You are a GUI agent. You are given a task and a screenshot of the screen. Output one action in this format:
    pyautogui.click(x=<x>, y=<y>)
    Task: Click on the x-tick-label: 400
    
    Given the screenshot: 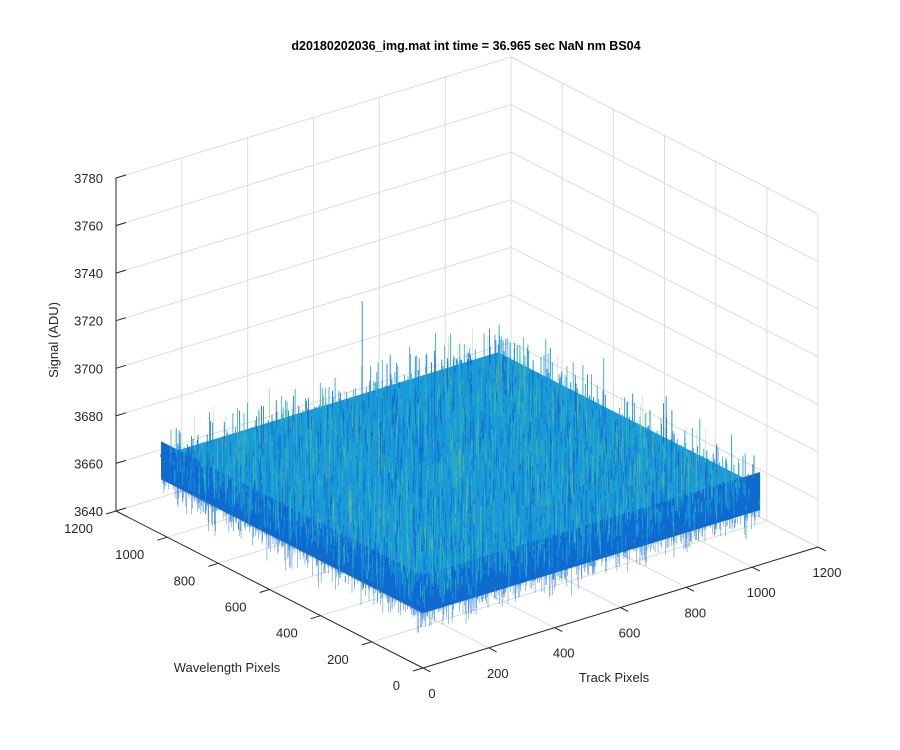 What is the action you would take?
    pyautogui.click(x=564, y=653)
    